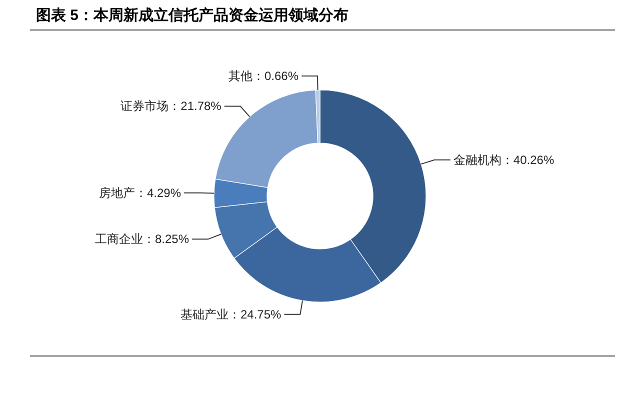  What do you see at coordinates (117, 193) in the screenshot?
I see `slice-label: 房地产` at bounding box center [117, 193].